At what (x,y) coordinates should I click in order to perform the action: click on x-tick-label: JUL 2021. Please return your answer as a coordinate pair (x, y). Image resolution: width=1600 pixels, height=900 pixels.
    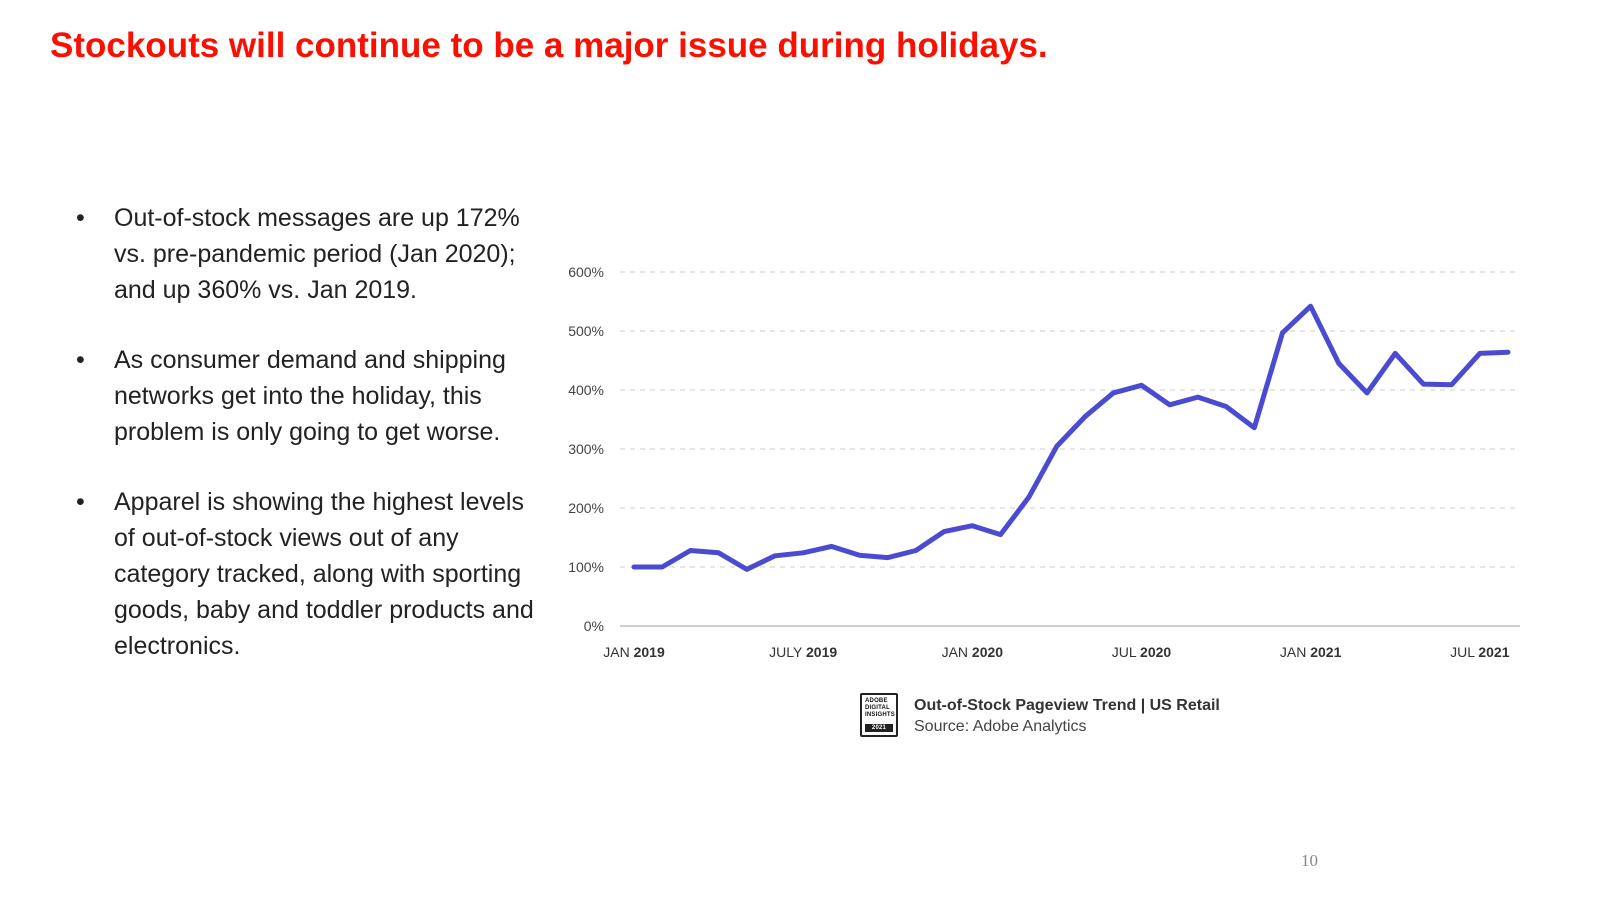
    Looking at the image, I should click on (1480, 652).